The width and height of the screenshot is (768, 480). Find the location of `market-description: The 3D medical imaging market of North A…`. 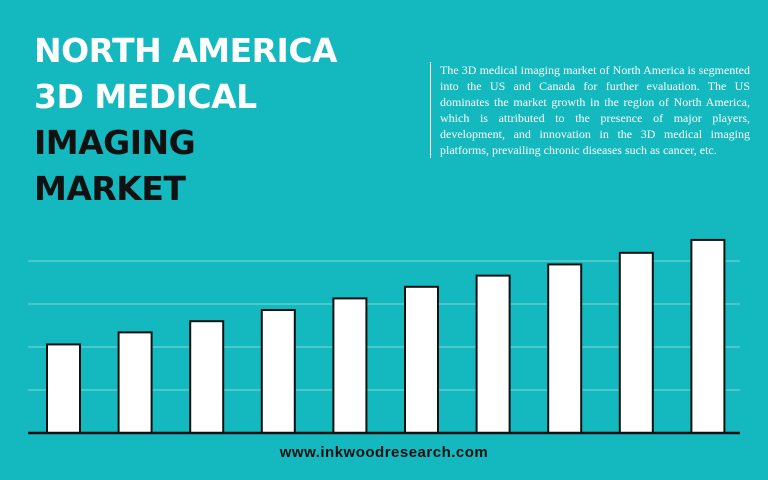

market-description: The 3D medical imaging market of North A… is located at coordinates (590, 110).